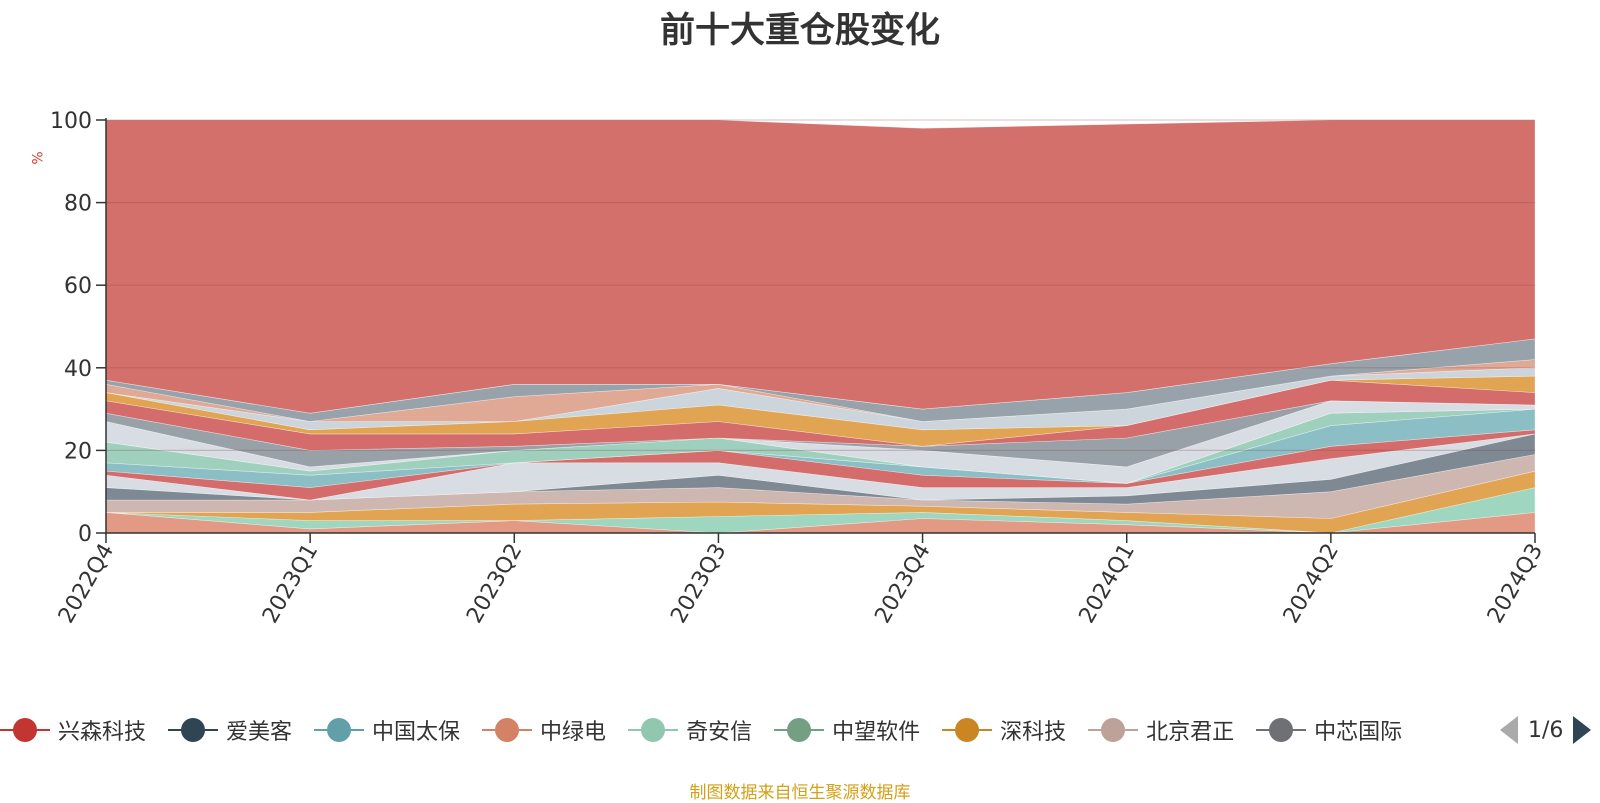 The width and height of the screenshot is (1600, 803). What do you see at coordinates (1358, 732) in the screenshot?
I see `legend-label: 中芯国际` at bounding box center [1358, 732].